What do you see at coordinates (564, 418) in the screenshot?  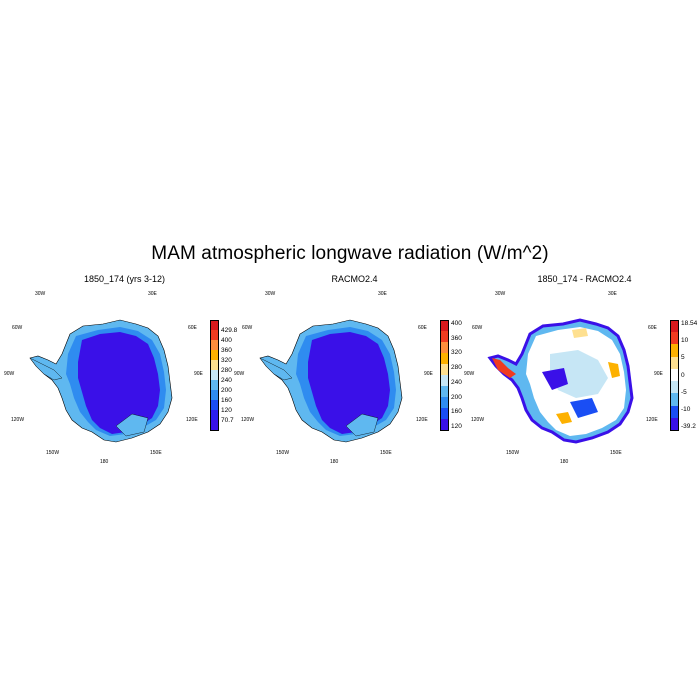 I see `ross-positive-region` at bounding box center [564, 418].